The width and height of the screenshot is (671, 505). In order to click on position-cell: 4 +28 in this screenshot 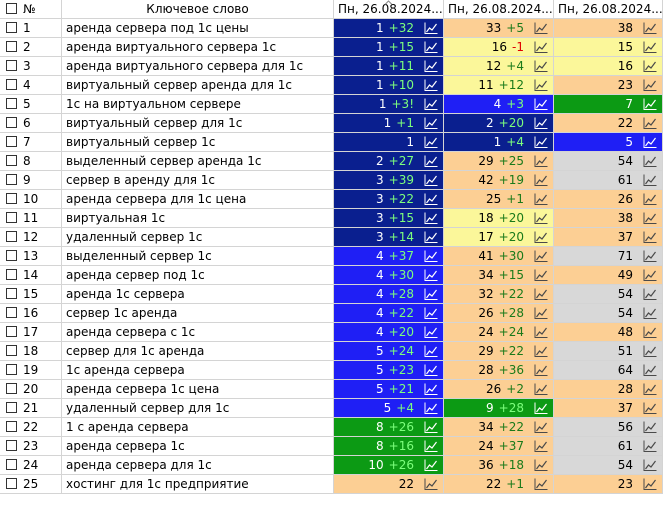, I will do `click(389, 294)`.